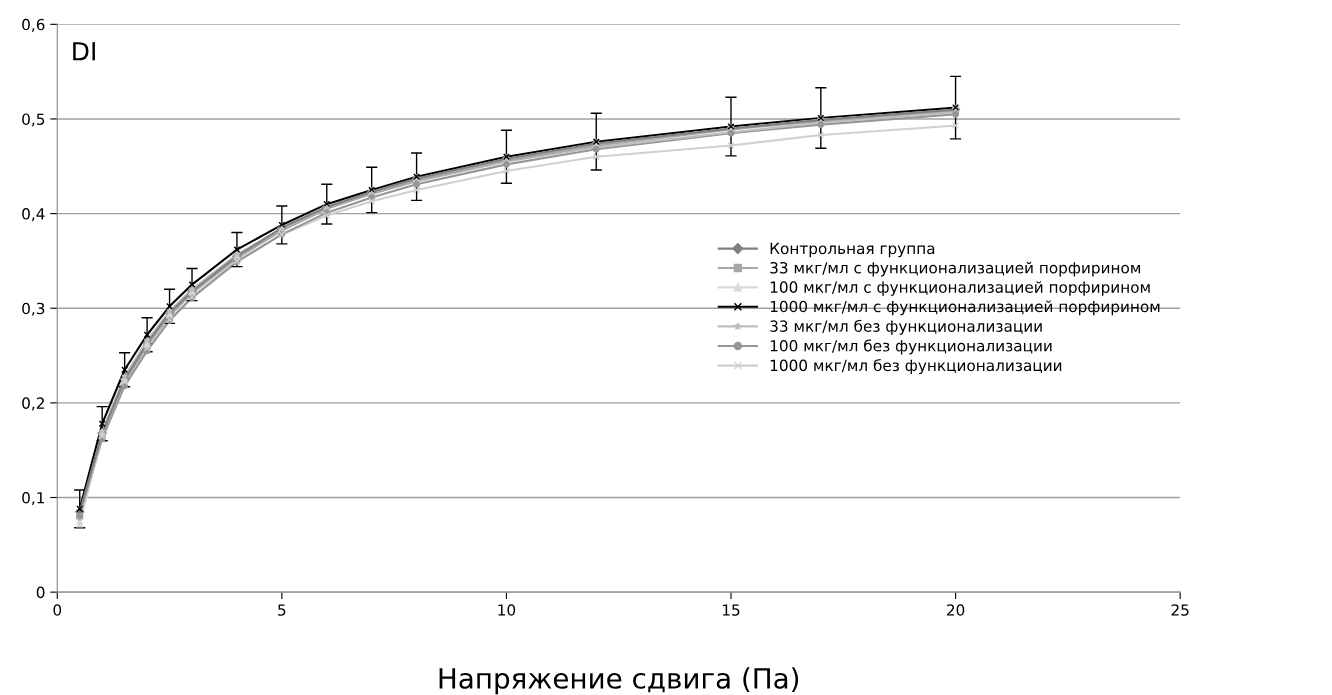 This screenshot has width=1332, height=695. Describe the element at coordinates (1180, 610) in the screenshot. I see `x-tick-label: 25` at that location.